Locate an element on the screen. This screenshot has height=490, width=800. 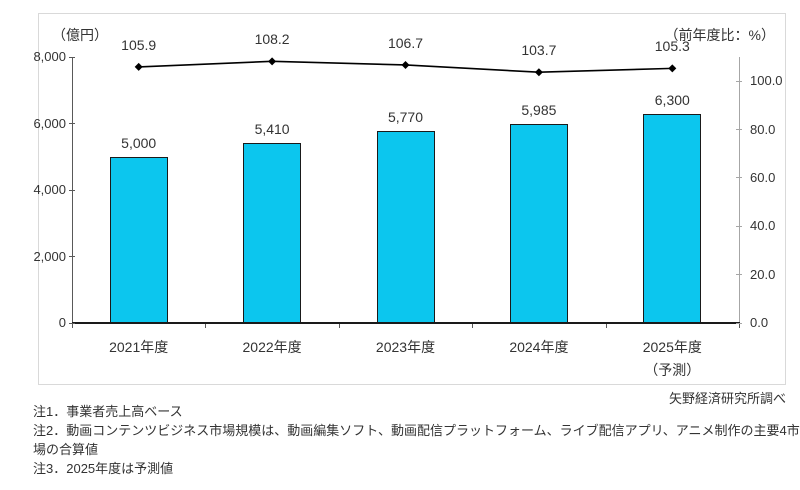
bar-value-label: 6,300 is located at coordinates (672, 99).